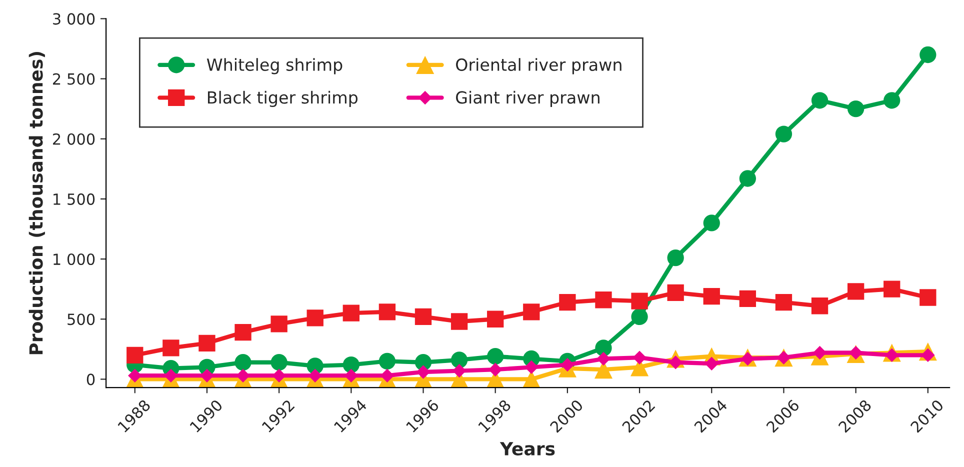 Image resolution: width=964 pixels, height=467 pixels. I want to click on x-axis-title: Years, so click(527, 449).